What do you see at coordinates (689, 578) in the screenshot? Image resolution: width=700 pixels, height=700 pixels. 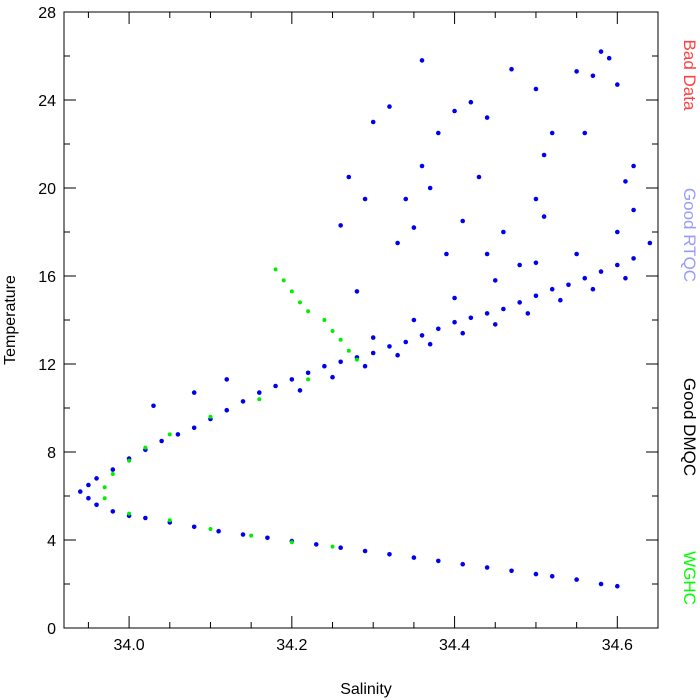 I see `legend-entry: WGHC` at bounding box center [689, 578].